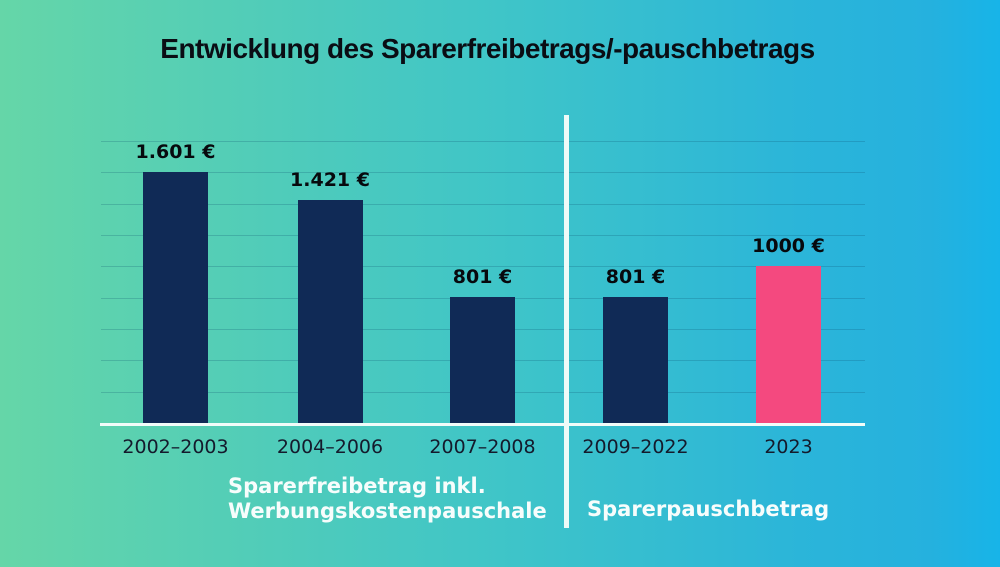 Image resolution: width=1000 pixels, height=567 pixels. I want to click on bar-value-label: 1.601 €, so click(175, 152).